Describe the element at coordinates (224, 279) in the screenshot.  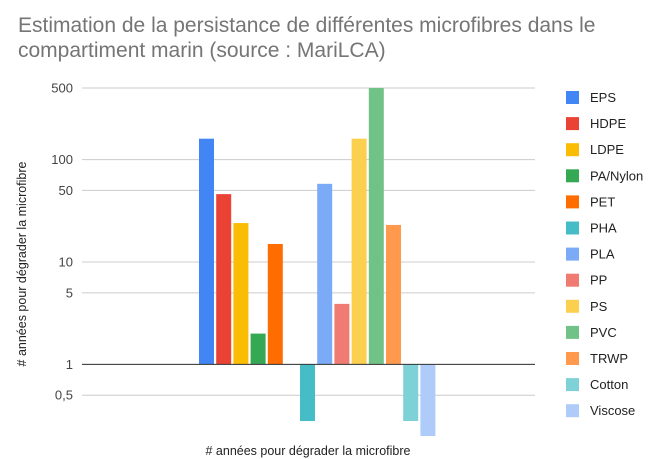
I see `bar-hdpe` at that location.